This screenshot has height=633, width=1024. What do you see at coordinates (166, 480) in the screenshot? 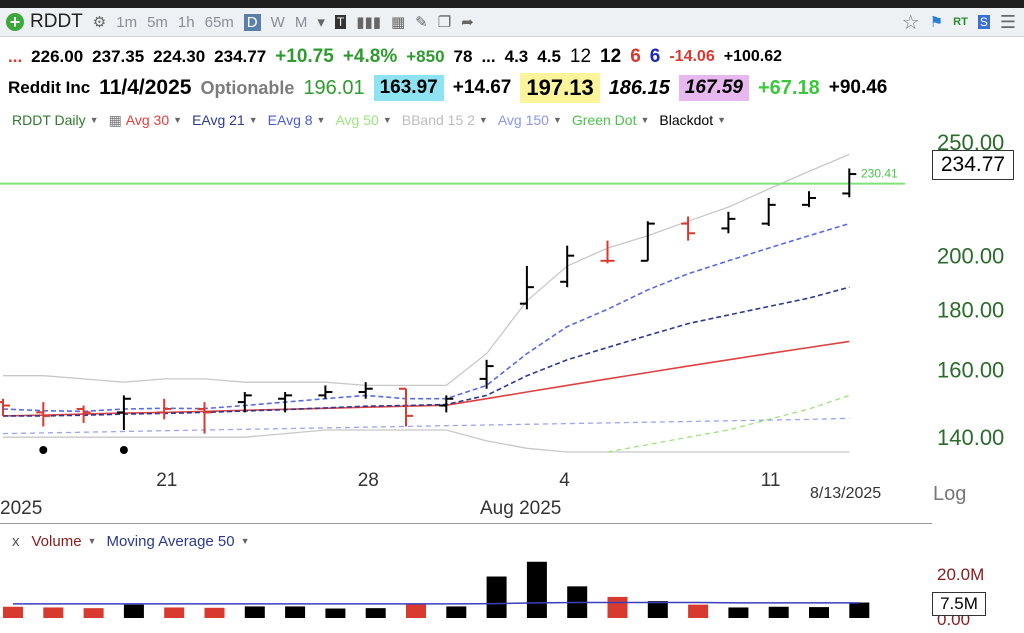
I see `date-tick-label: 21` at bounding box center [166, 480].